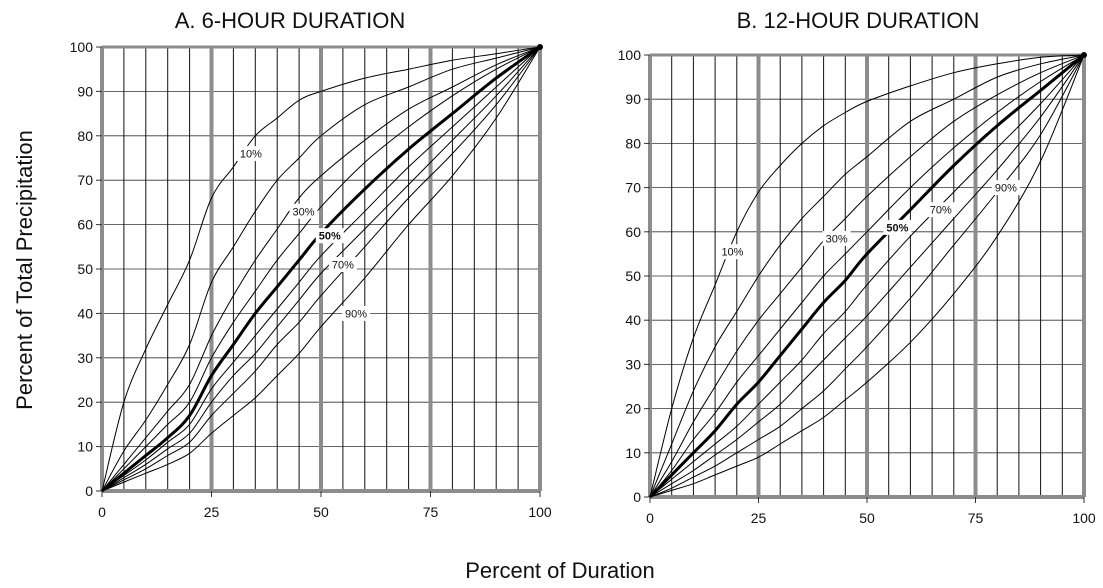 The height and width of the screenshot is (588, 1103). I want to click on chart-title-b: B. 12-HOUR DURATION, so click(858, 20).